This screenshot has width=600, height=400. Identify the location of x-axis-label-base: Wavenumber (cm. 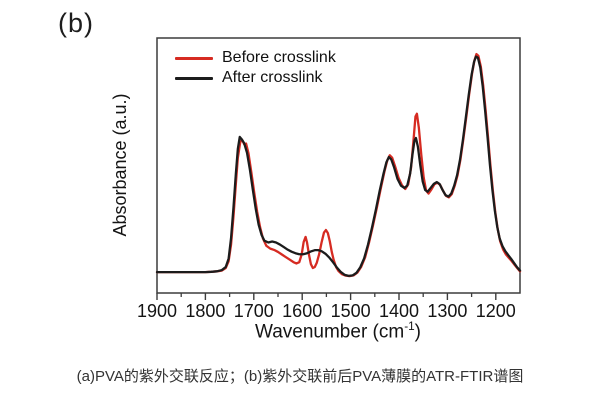
(329, 332).